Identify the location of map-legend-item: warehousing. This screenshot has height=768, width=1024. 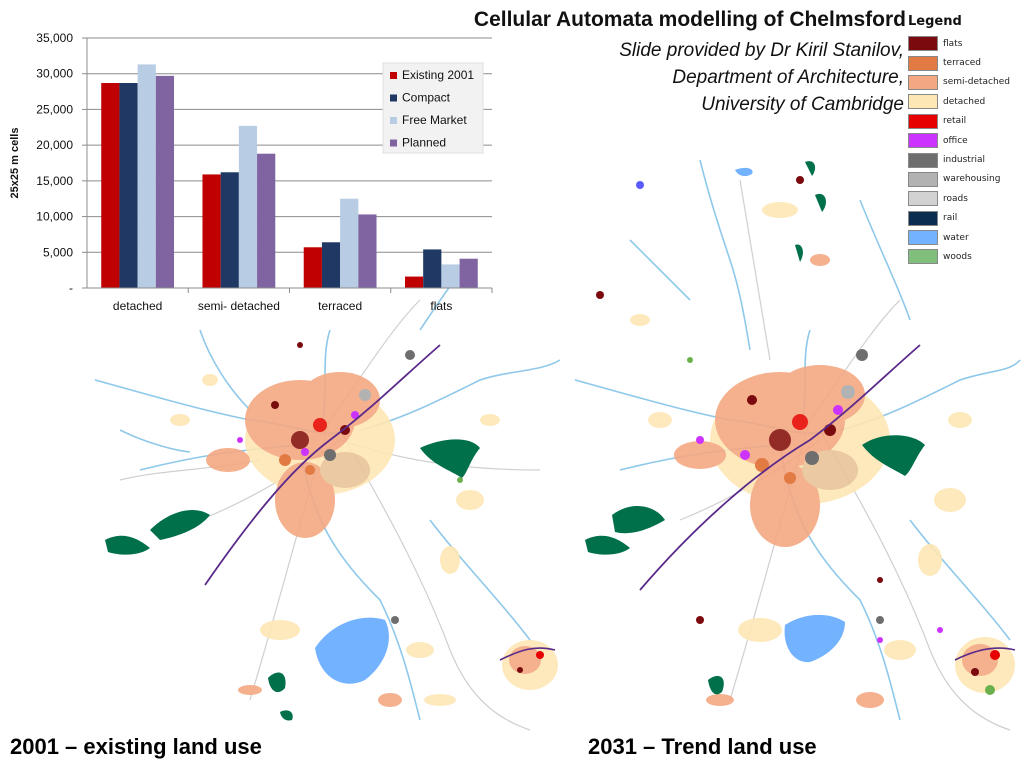
(963, 179).